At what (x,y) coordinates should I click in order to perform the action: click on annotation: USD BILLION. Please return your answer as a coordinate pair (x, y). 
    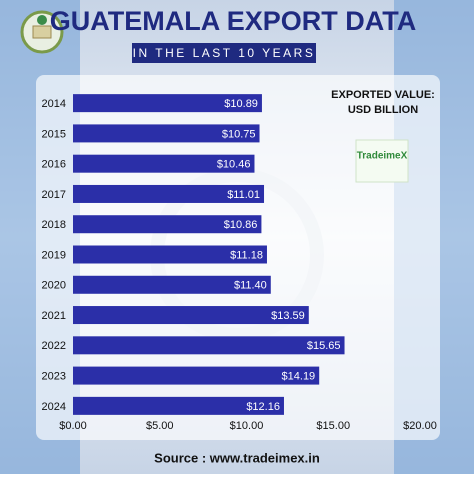
    Looking at the image, I should click on (383, 110).